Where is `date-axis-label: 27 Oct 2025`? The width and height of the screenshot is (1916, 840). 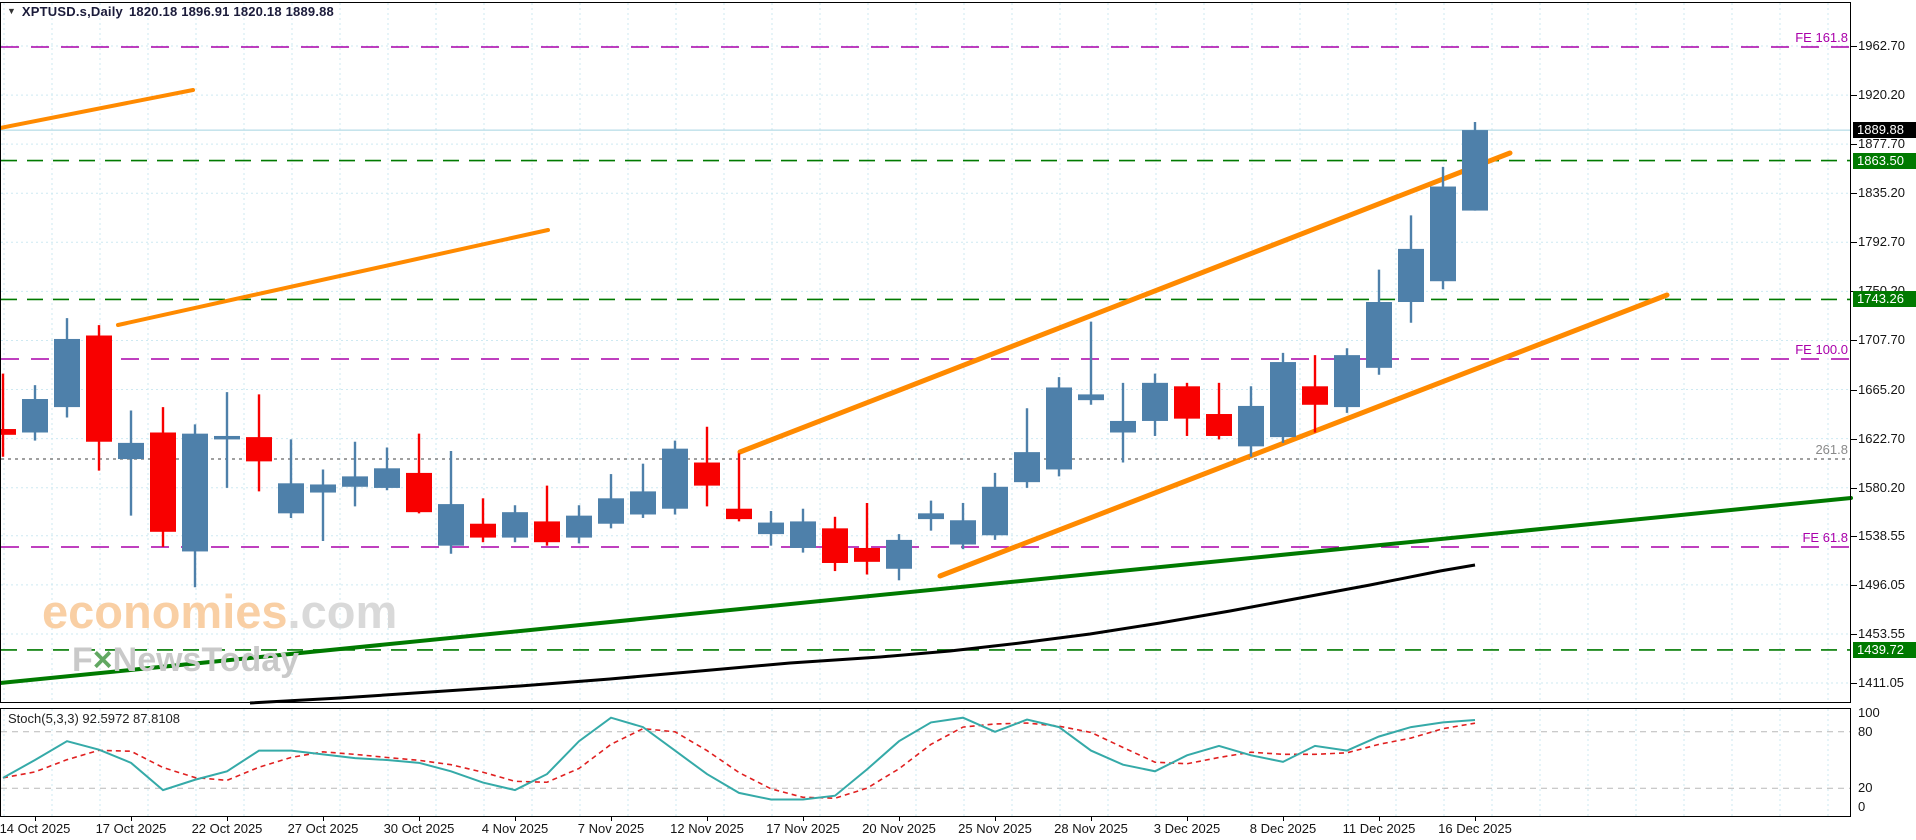 date-axis-label: 27 Oct 2025 is located at coordinates (323, 828).